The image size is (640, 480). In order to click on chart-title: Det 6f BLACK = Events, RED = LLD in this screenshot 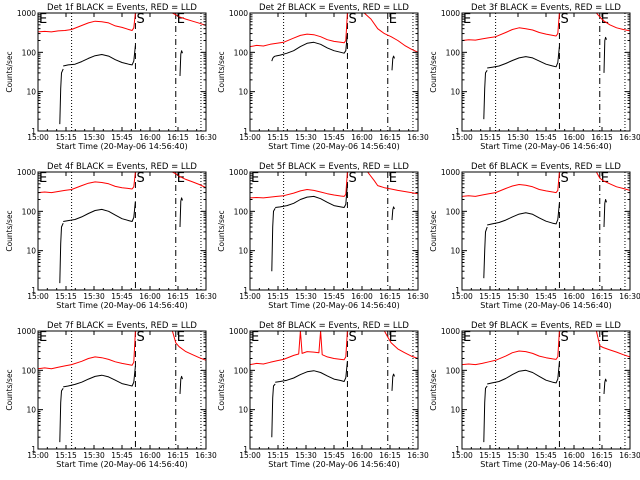, I will do `click(546, 167)`.